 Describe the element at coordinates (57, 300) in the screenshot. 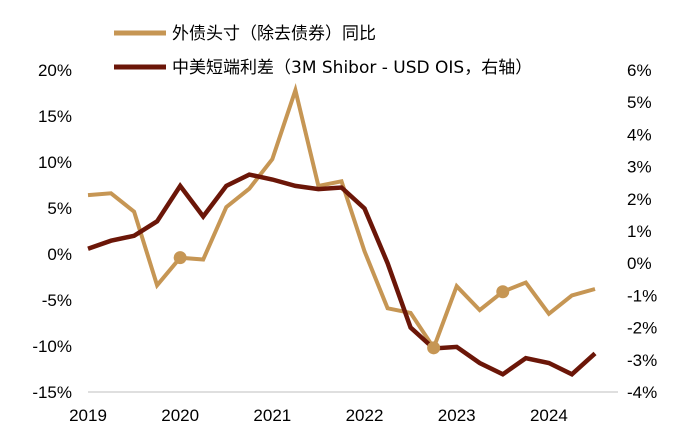

I see `left-tick-label: -5%` at that location.